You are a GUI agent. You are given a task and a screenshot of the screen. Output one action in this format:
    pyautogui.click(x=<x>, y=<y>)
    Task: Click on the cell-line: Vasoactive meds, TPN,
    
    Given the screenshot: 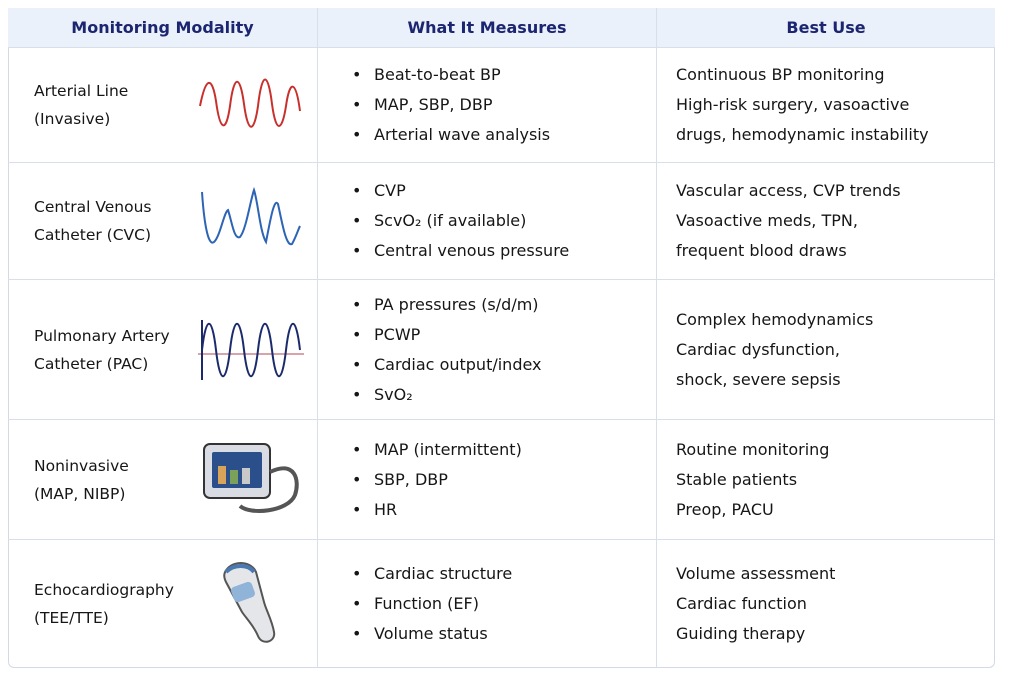 What is the action you would take?
    pyautogui.click(x=767, y=220)
    